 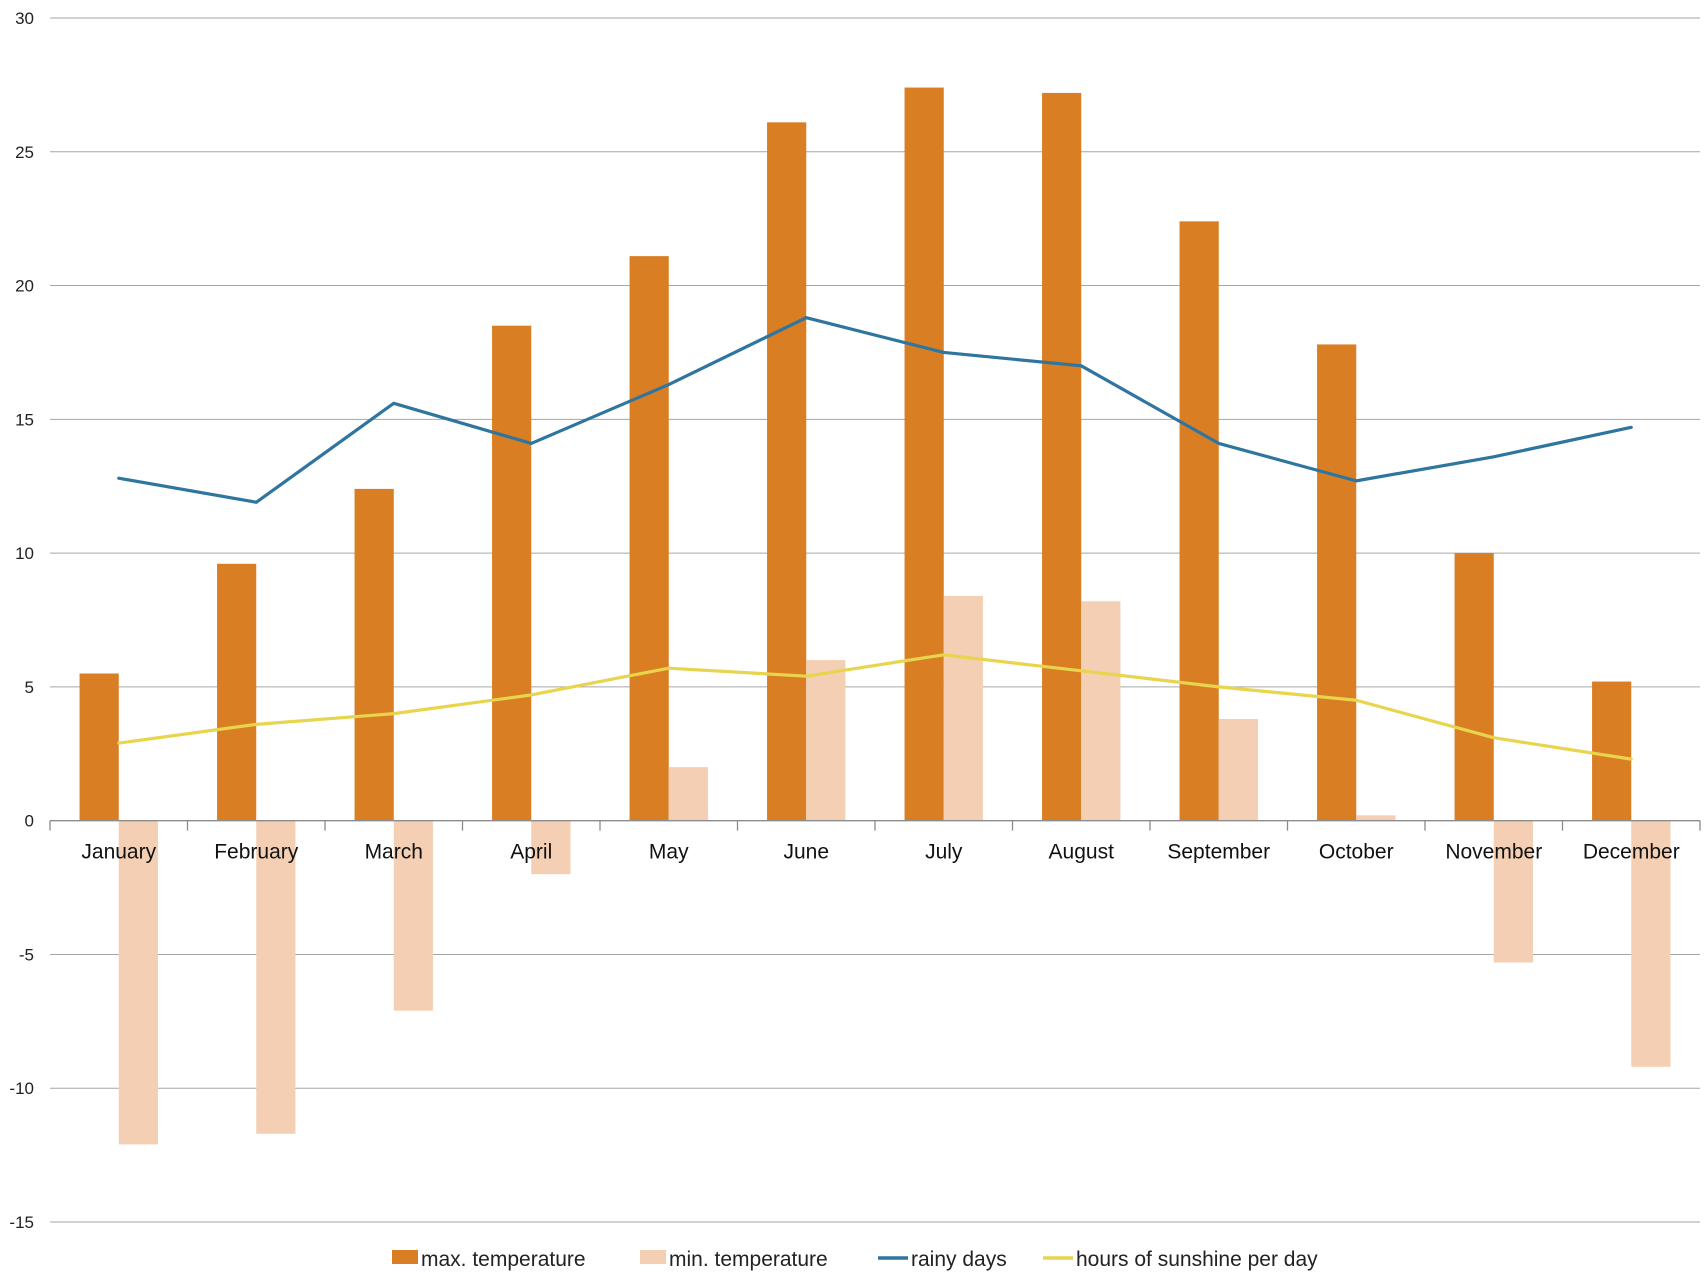 What do you see at coordinates (1493, 852) in the screenshot?
I see `category-label: November` at bounding box center [1493, 852].